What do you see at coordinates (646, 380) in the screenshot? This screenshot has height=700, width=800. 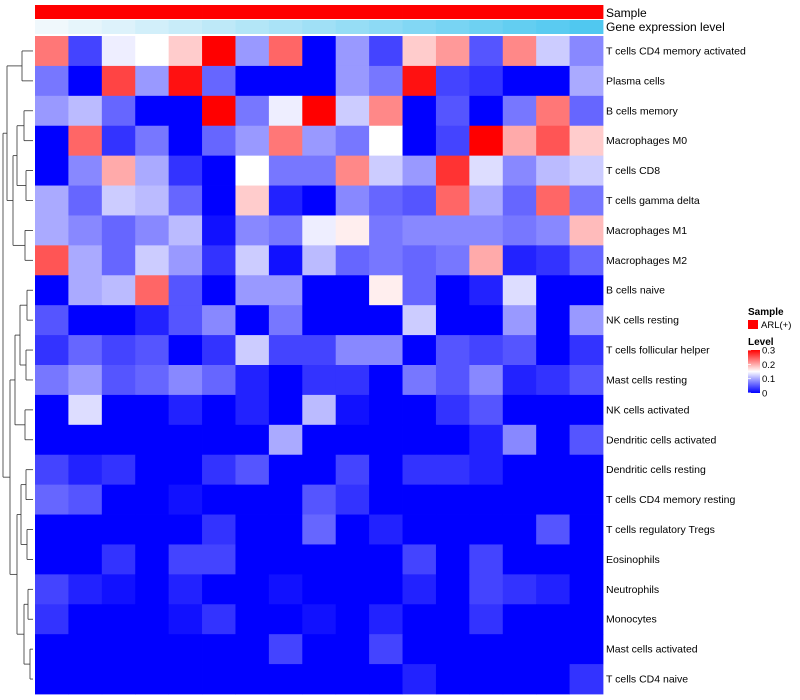 I see `row-label: Mast cells resting` at bounding box center [646, 380].